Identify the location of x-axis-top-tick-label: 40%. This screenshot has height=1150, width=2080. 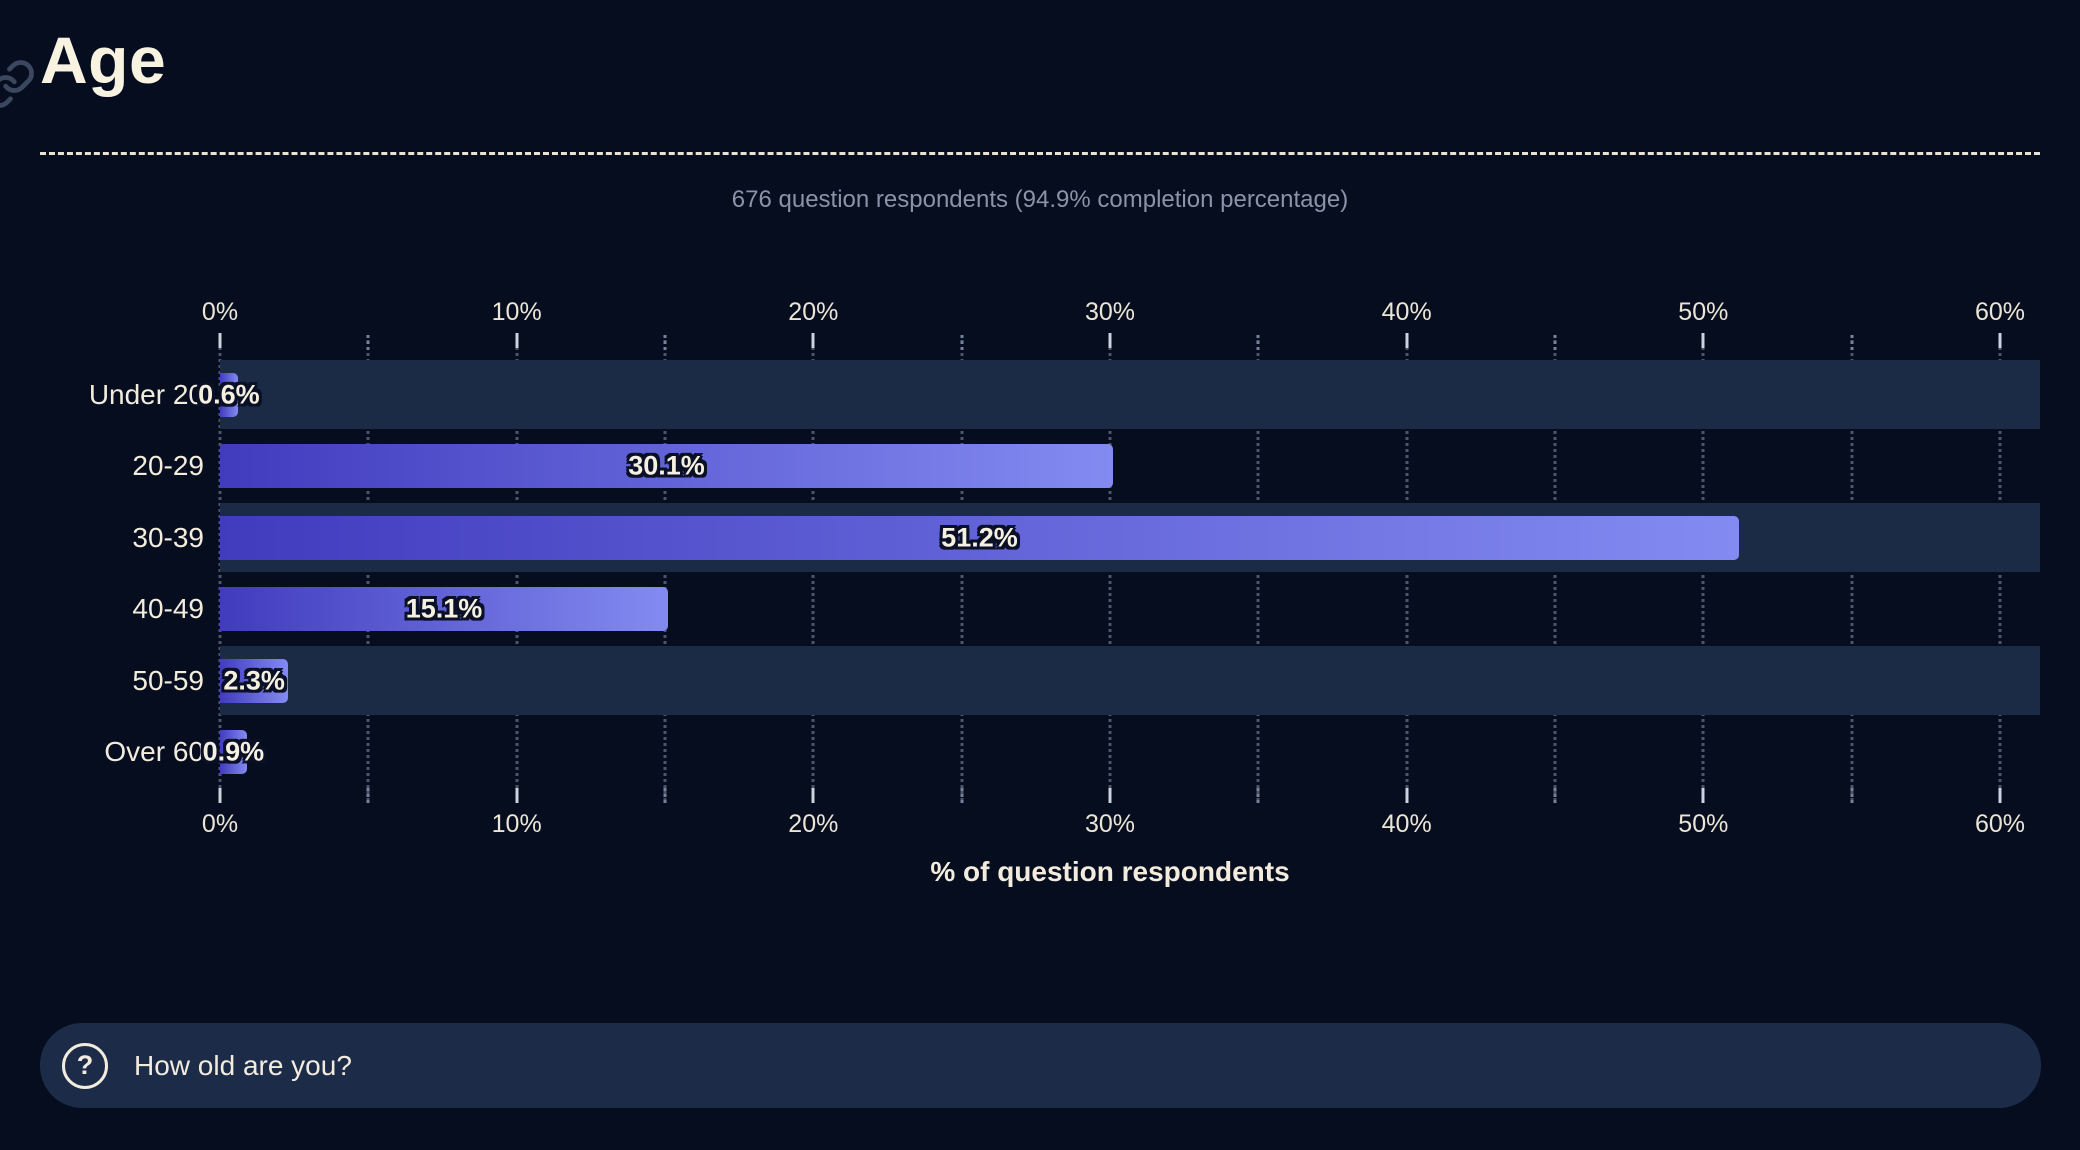
(1406, 312).